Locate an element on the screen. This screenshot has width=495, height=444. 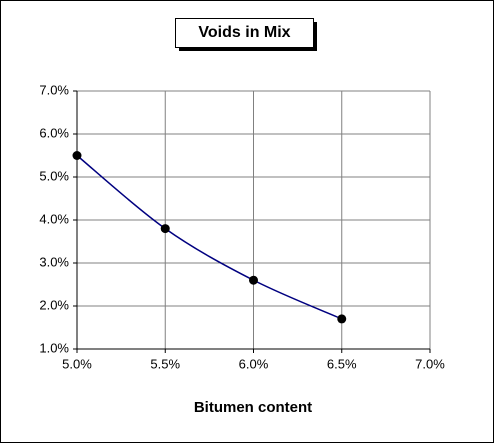
y-tick-label: 4.0% is located at coordinates (54, 218).